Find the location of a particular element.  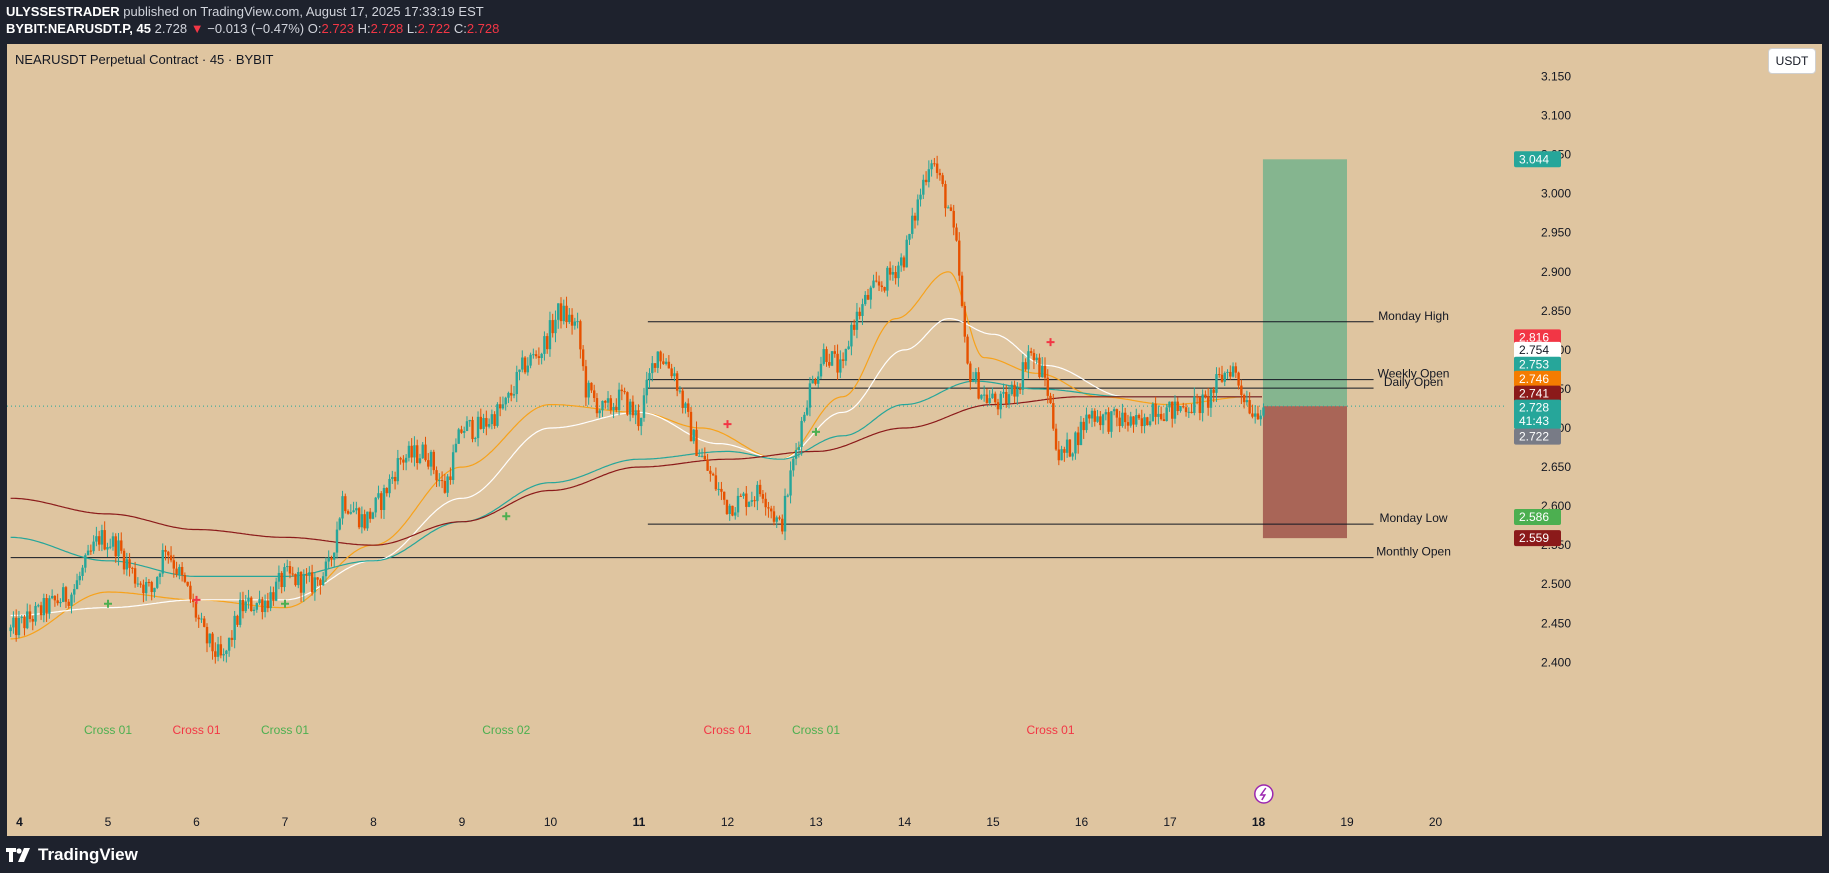

stop-zone is located at coordinates (1304, 472).